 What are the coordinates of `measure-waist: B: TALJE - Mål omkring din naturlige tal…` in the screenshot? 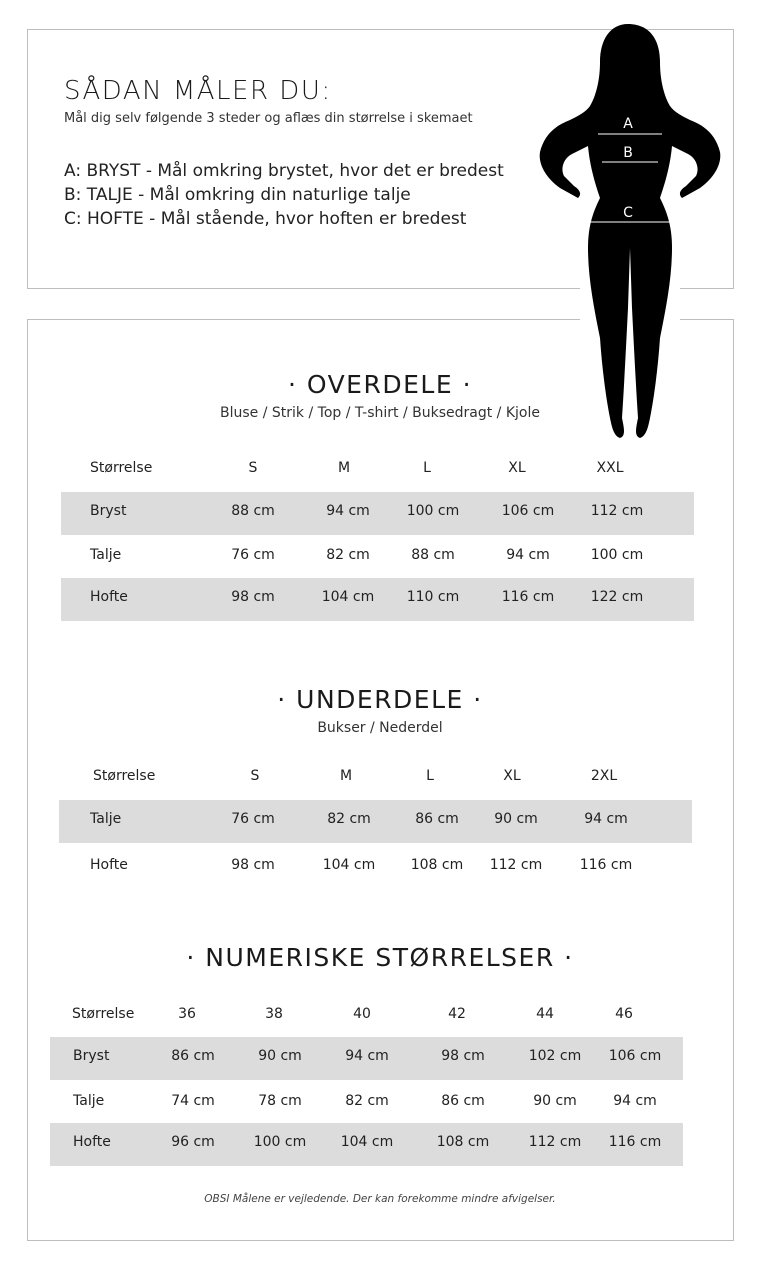 It's located at (237, 195).